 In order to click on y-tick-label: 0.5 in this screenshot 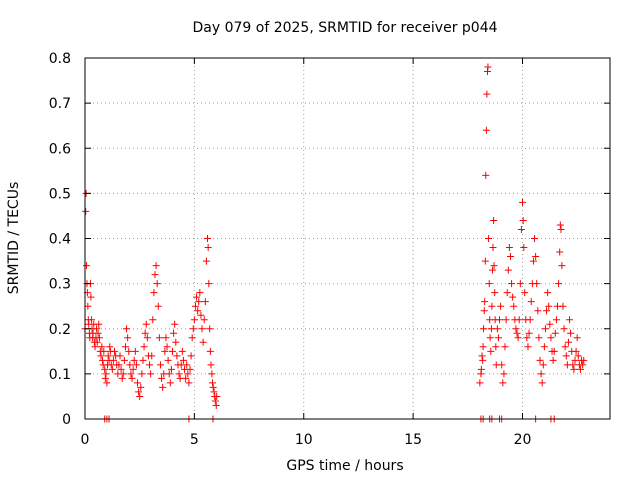, I will do `click(60, 194)`.